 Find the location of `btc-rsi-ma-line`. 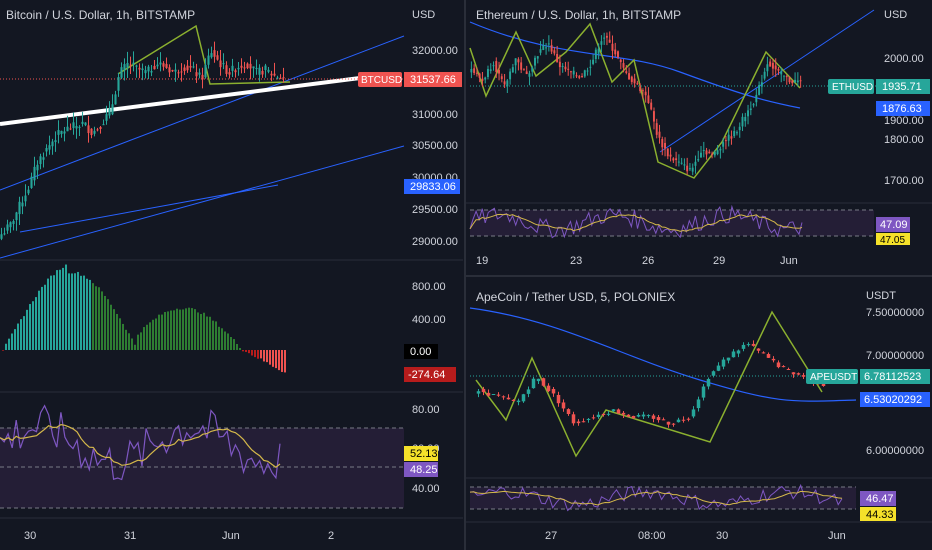

btc-rsi-ma-line is located at coordinates (140, 445).